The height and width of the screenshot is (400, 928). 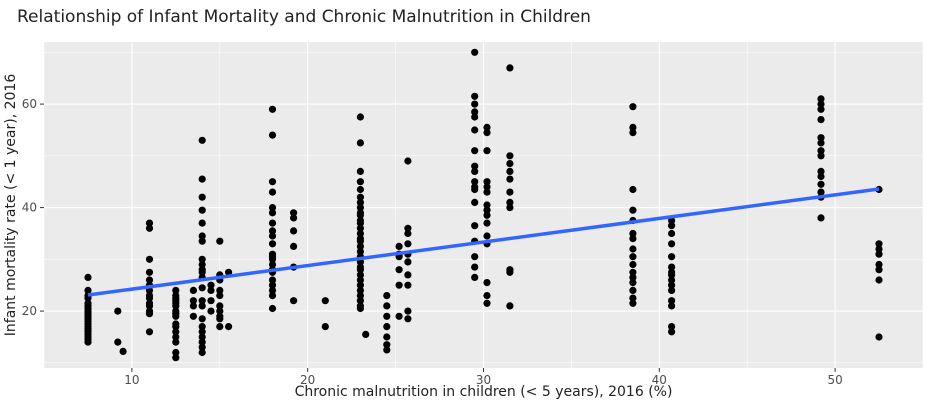 I want to click on x-tick-label: 50, so click(x=834, y=380).